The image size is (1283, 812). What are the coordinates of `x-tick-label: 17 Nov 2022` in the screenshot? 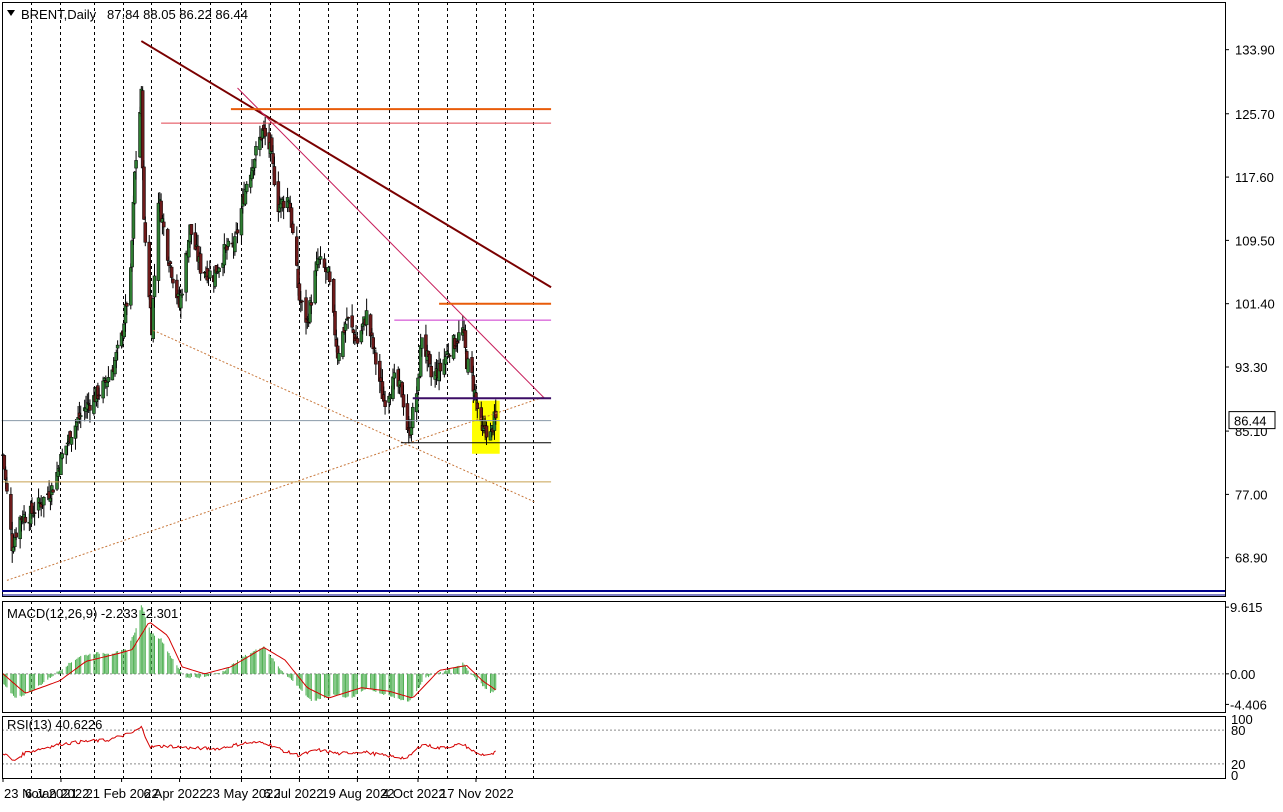 It's located at (477, 793).